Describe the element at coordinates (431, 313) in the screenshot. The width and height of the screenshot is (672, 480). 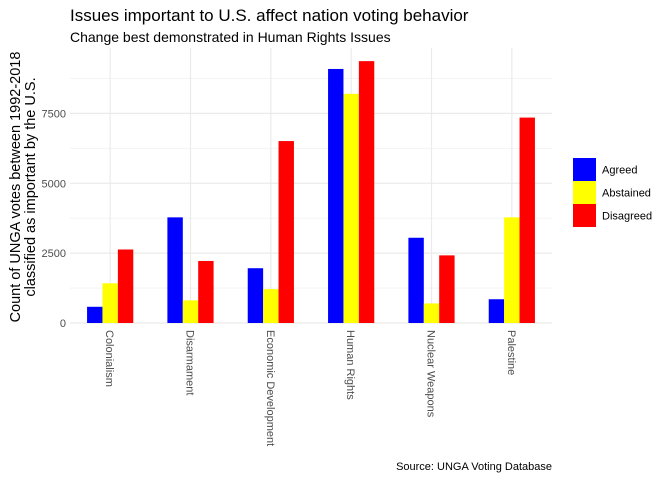
I see `bar-abstained-nuclear-weapons` at that location.